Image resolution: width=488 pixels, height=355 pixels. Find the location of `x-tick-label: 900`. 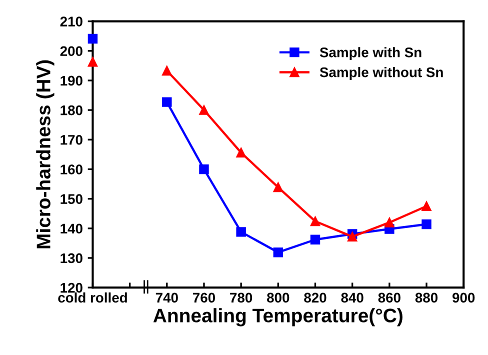

x-tick-label: 900 is located at coordinates (463, 297).